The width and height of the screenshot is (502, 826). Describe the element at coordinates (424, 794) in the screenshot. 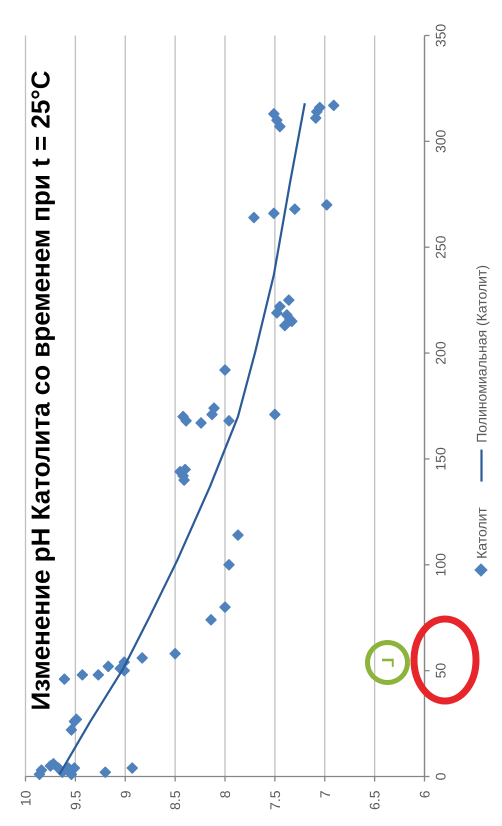

I see `x-tick-label: 6` at that location.